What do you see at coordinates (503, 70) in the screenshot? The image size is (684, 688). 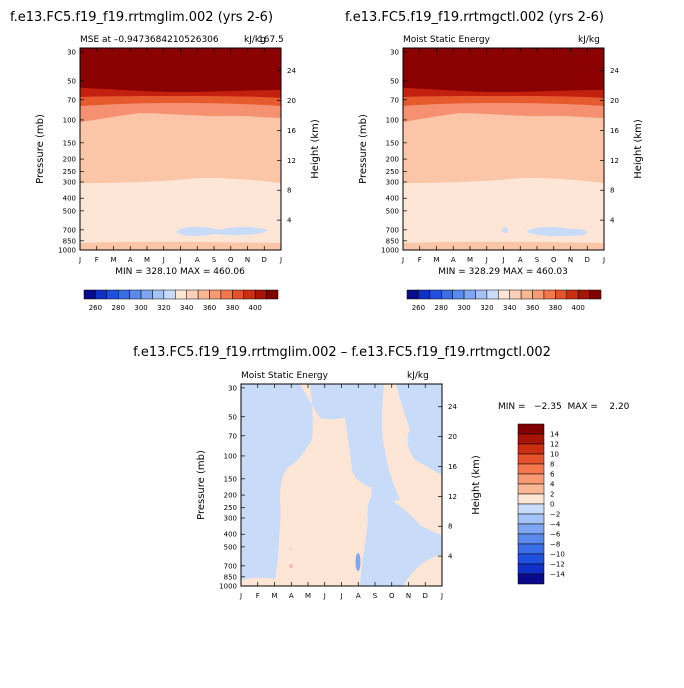 I see `right-fill-dark` at bounding box center [503, 70].